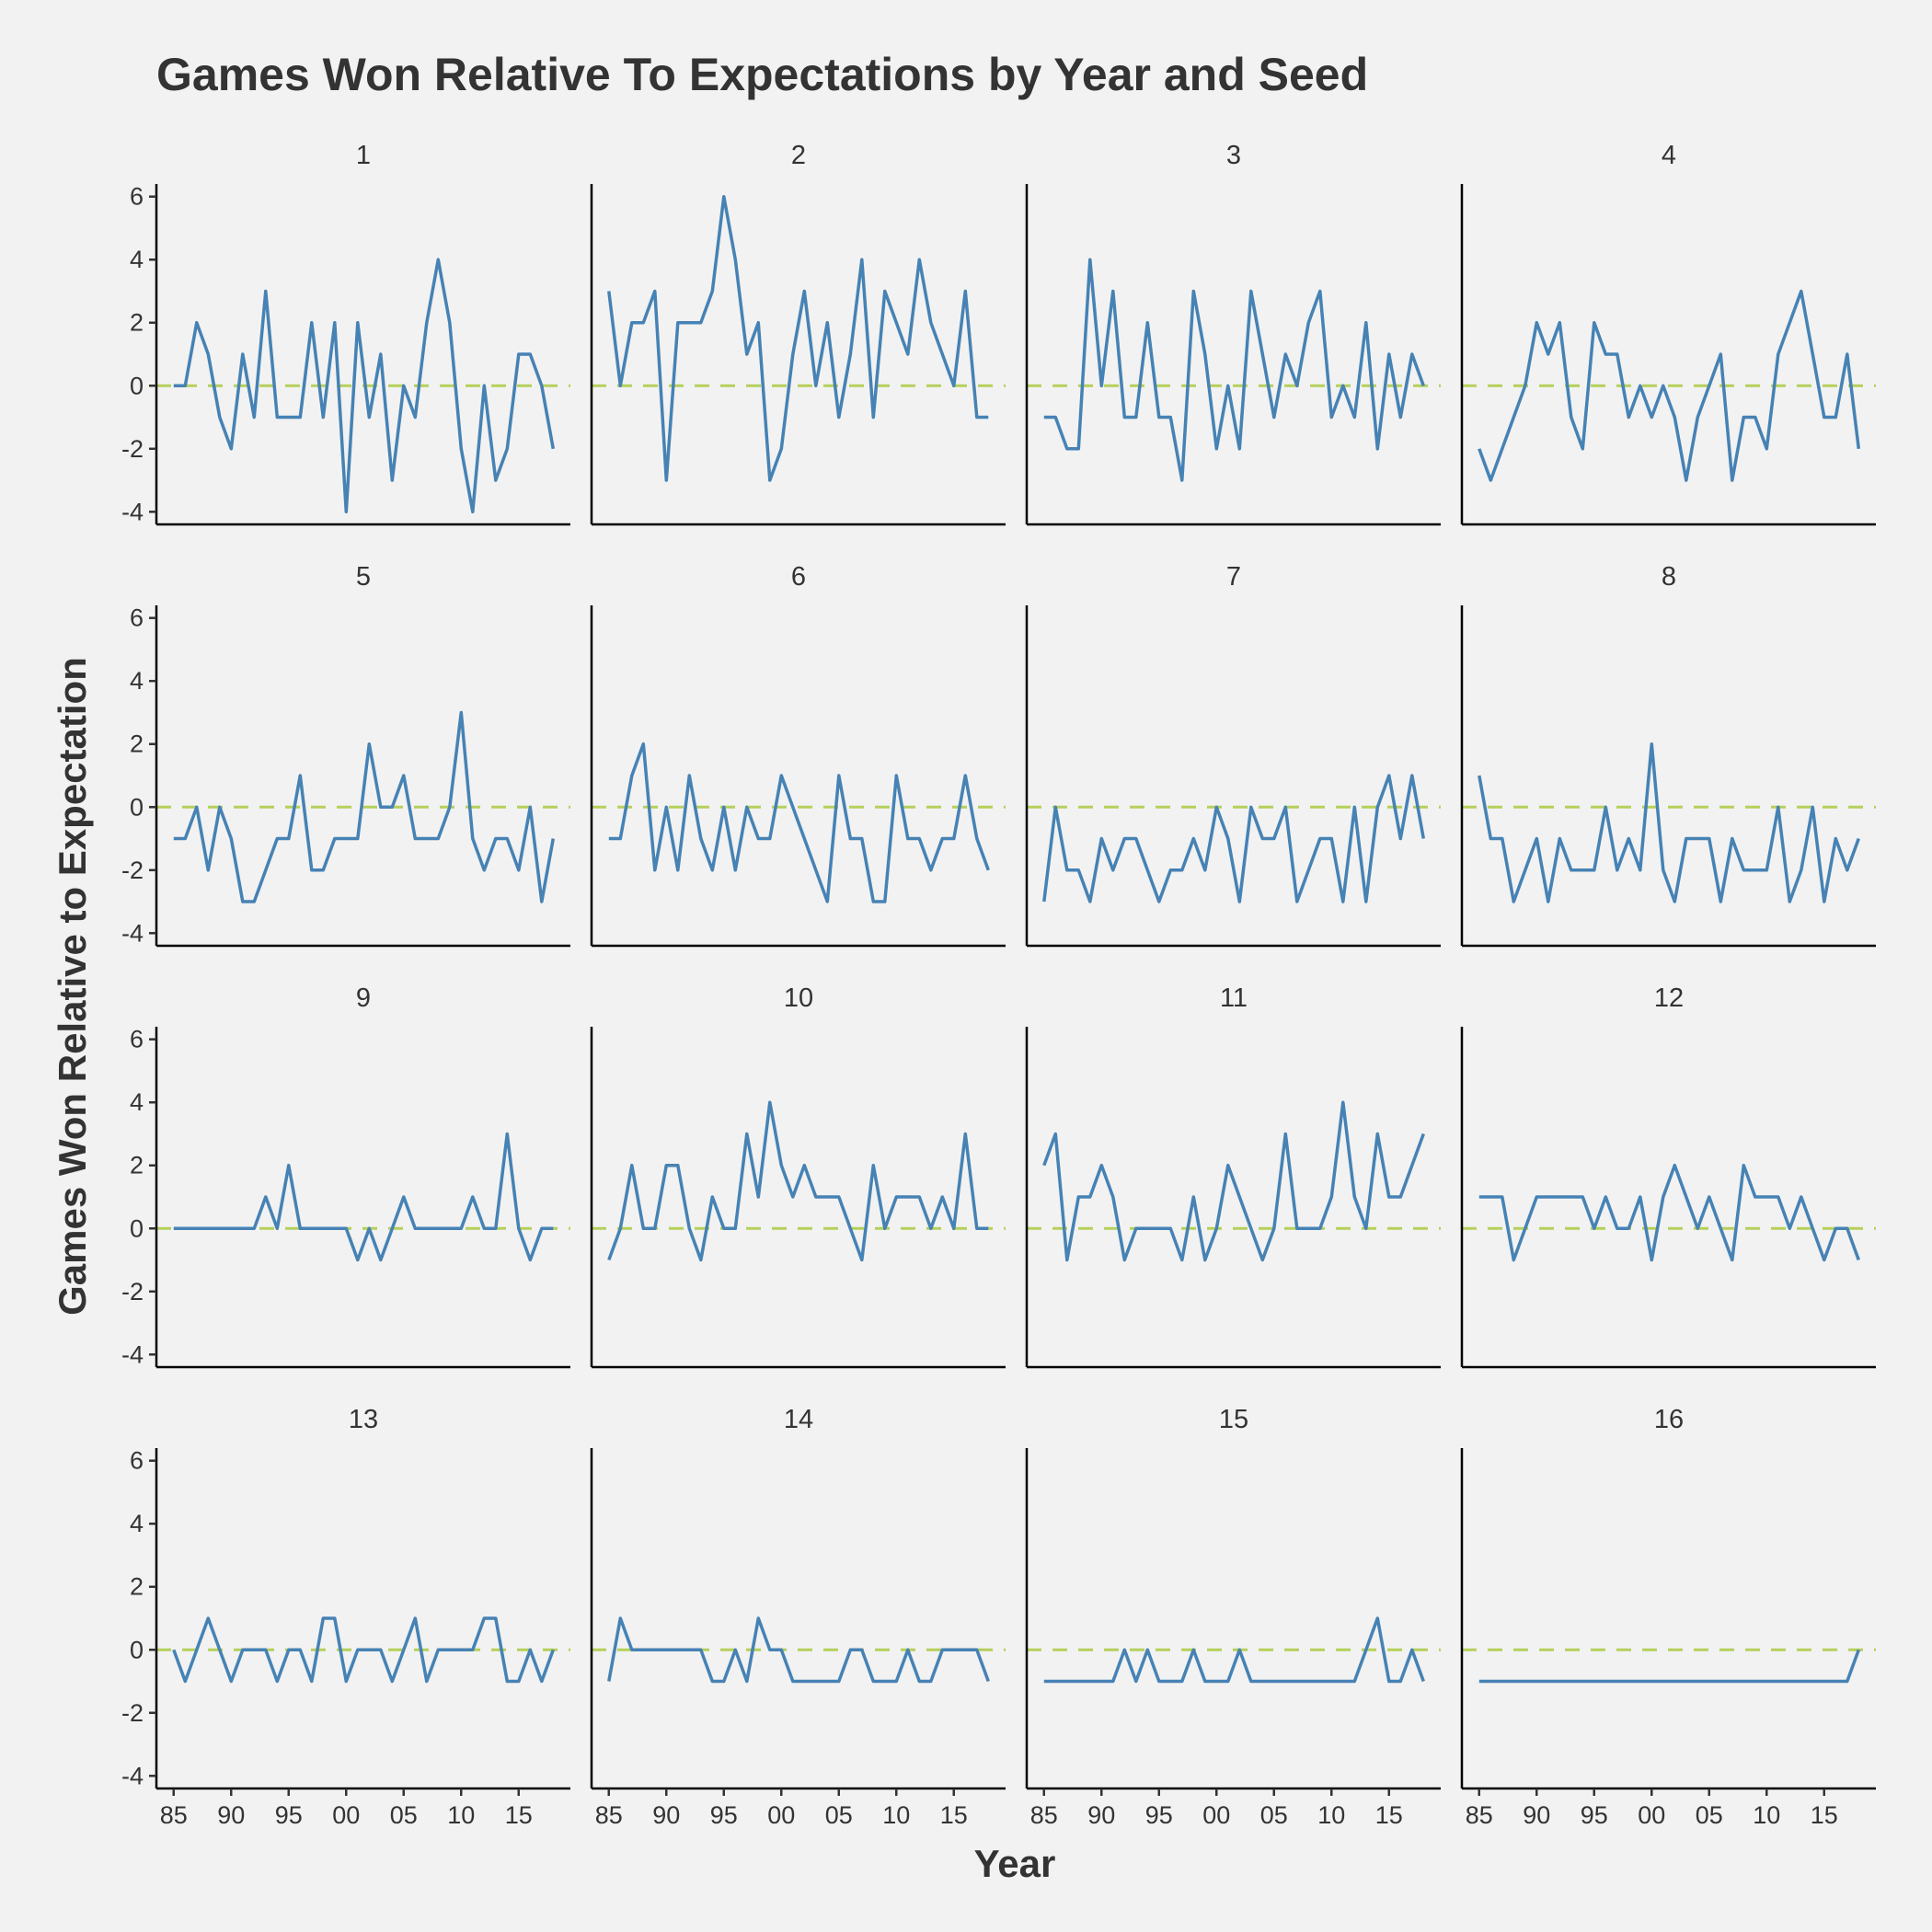 This screenshot has width=1932, height=1932. What do you see at coordinates (1233, 1419) in the screenshot?
I see `panel-label-15: 15` at bounding box center [1233, 1419].